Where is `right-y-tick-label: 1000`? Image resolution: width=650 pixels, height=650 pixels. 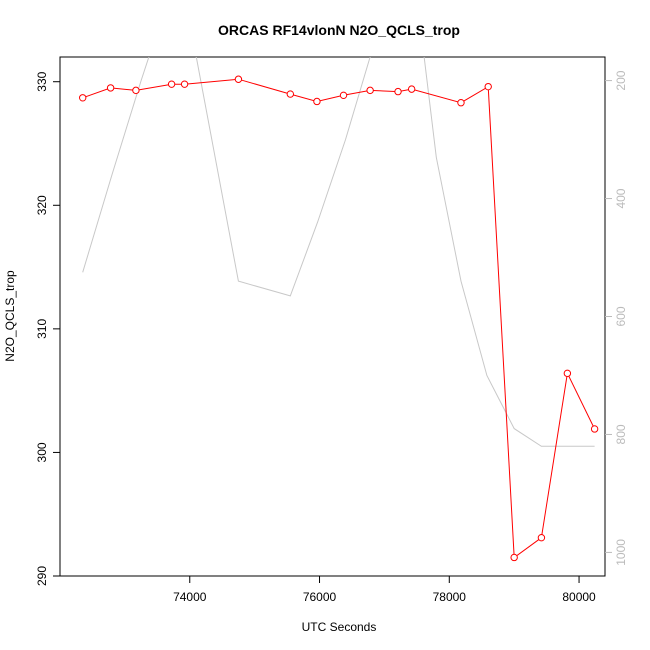 right-y-tick-label: 1000 is located at coordinates (621, 552).